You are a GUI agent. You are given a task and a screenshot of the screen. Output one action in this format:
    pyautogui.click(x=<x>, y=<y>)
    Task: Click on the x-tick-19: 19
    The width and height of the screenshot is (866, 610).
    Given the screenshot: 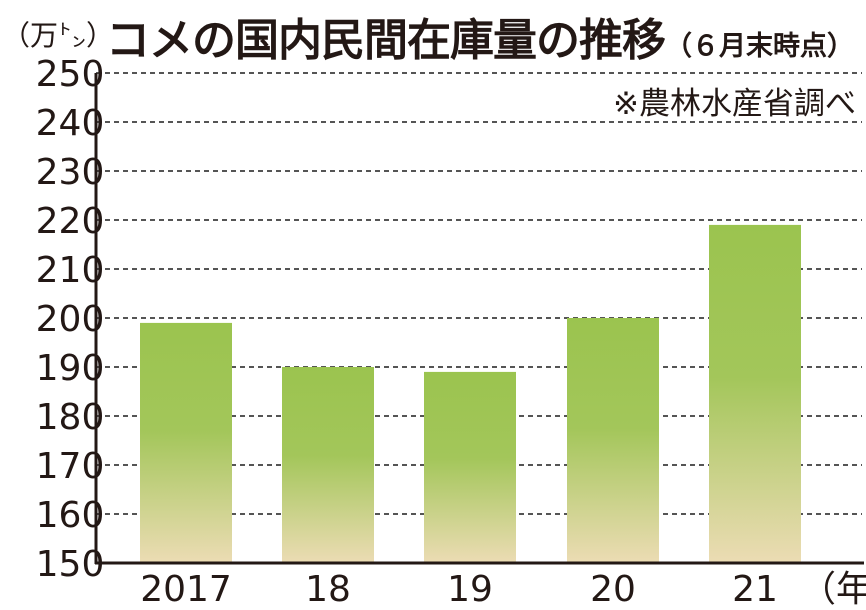 What is the action you would take?
    pyautogui.click(x=470, y=589)
    